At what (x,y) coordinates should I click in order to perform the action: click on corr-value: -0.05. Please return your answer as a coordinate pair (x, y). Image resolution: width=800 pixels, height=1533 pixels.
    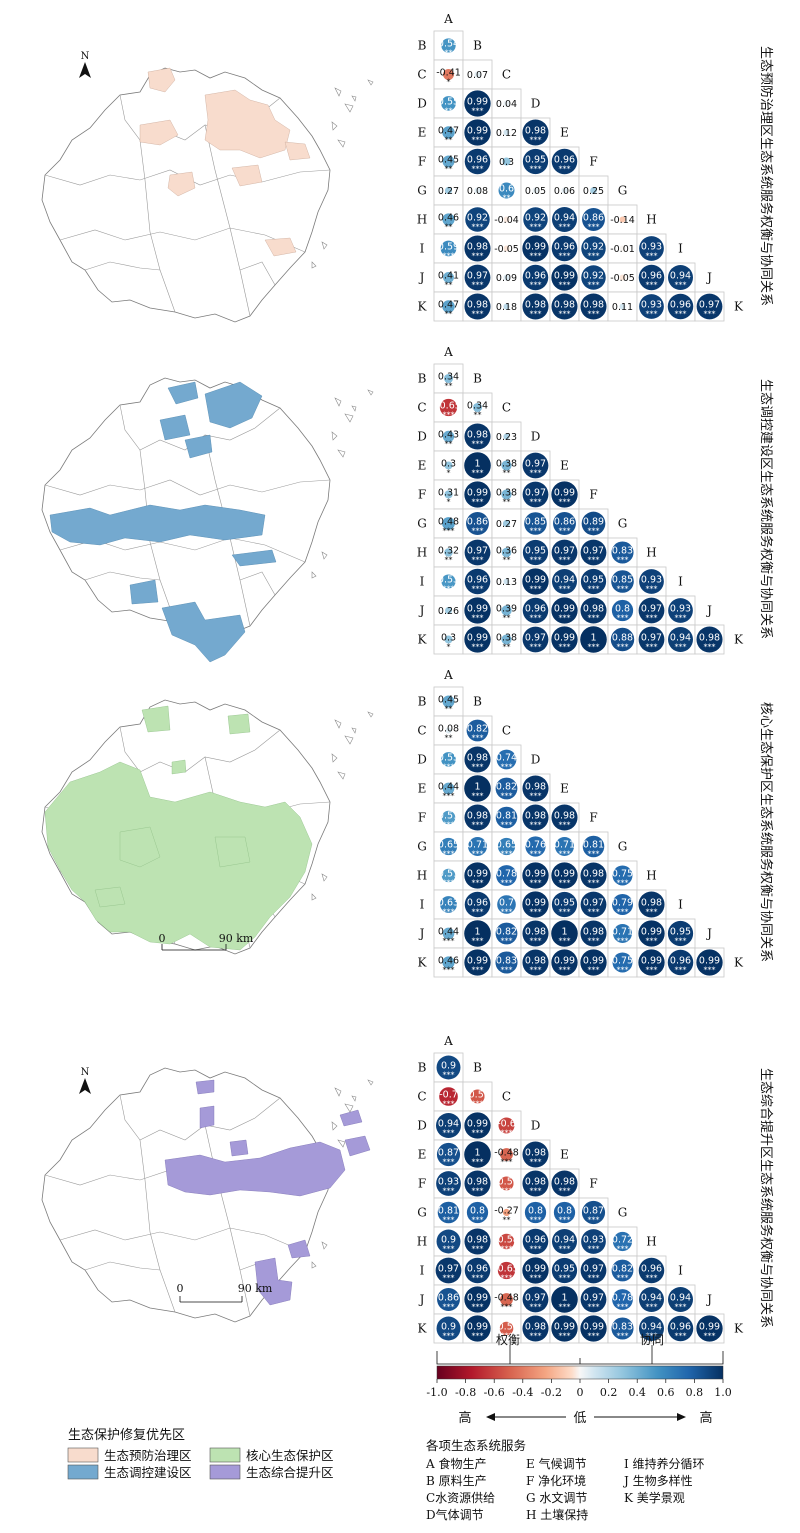
    Looking at the image, I should click on (622, 278).